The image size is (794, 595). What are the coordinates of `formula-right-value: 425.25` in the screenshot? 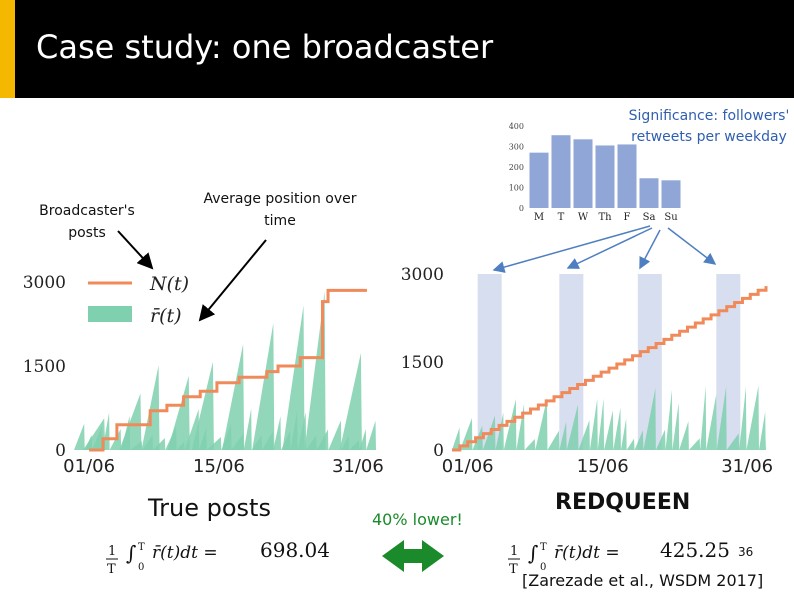 It's located at (695, 550).